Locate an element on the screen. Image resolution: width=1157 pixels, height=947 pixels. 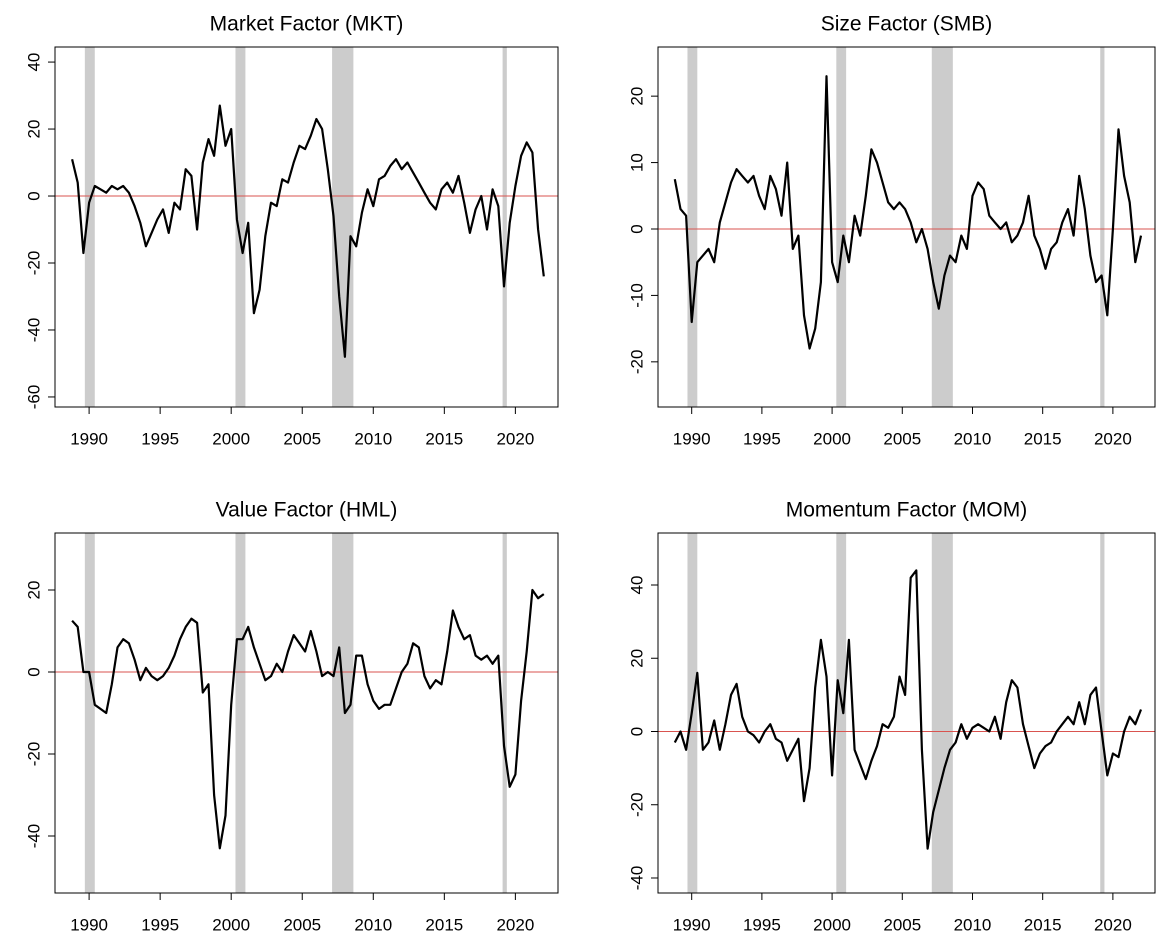
chart-title: Market Factor (MKT) is located at coordinates (307, 24).